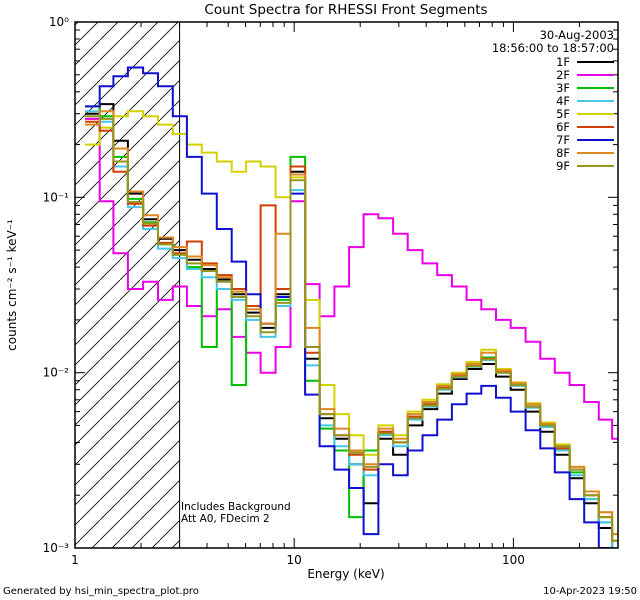  I want to click on y-tick-label: 10⁻¹, so click(56, 197).